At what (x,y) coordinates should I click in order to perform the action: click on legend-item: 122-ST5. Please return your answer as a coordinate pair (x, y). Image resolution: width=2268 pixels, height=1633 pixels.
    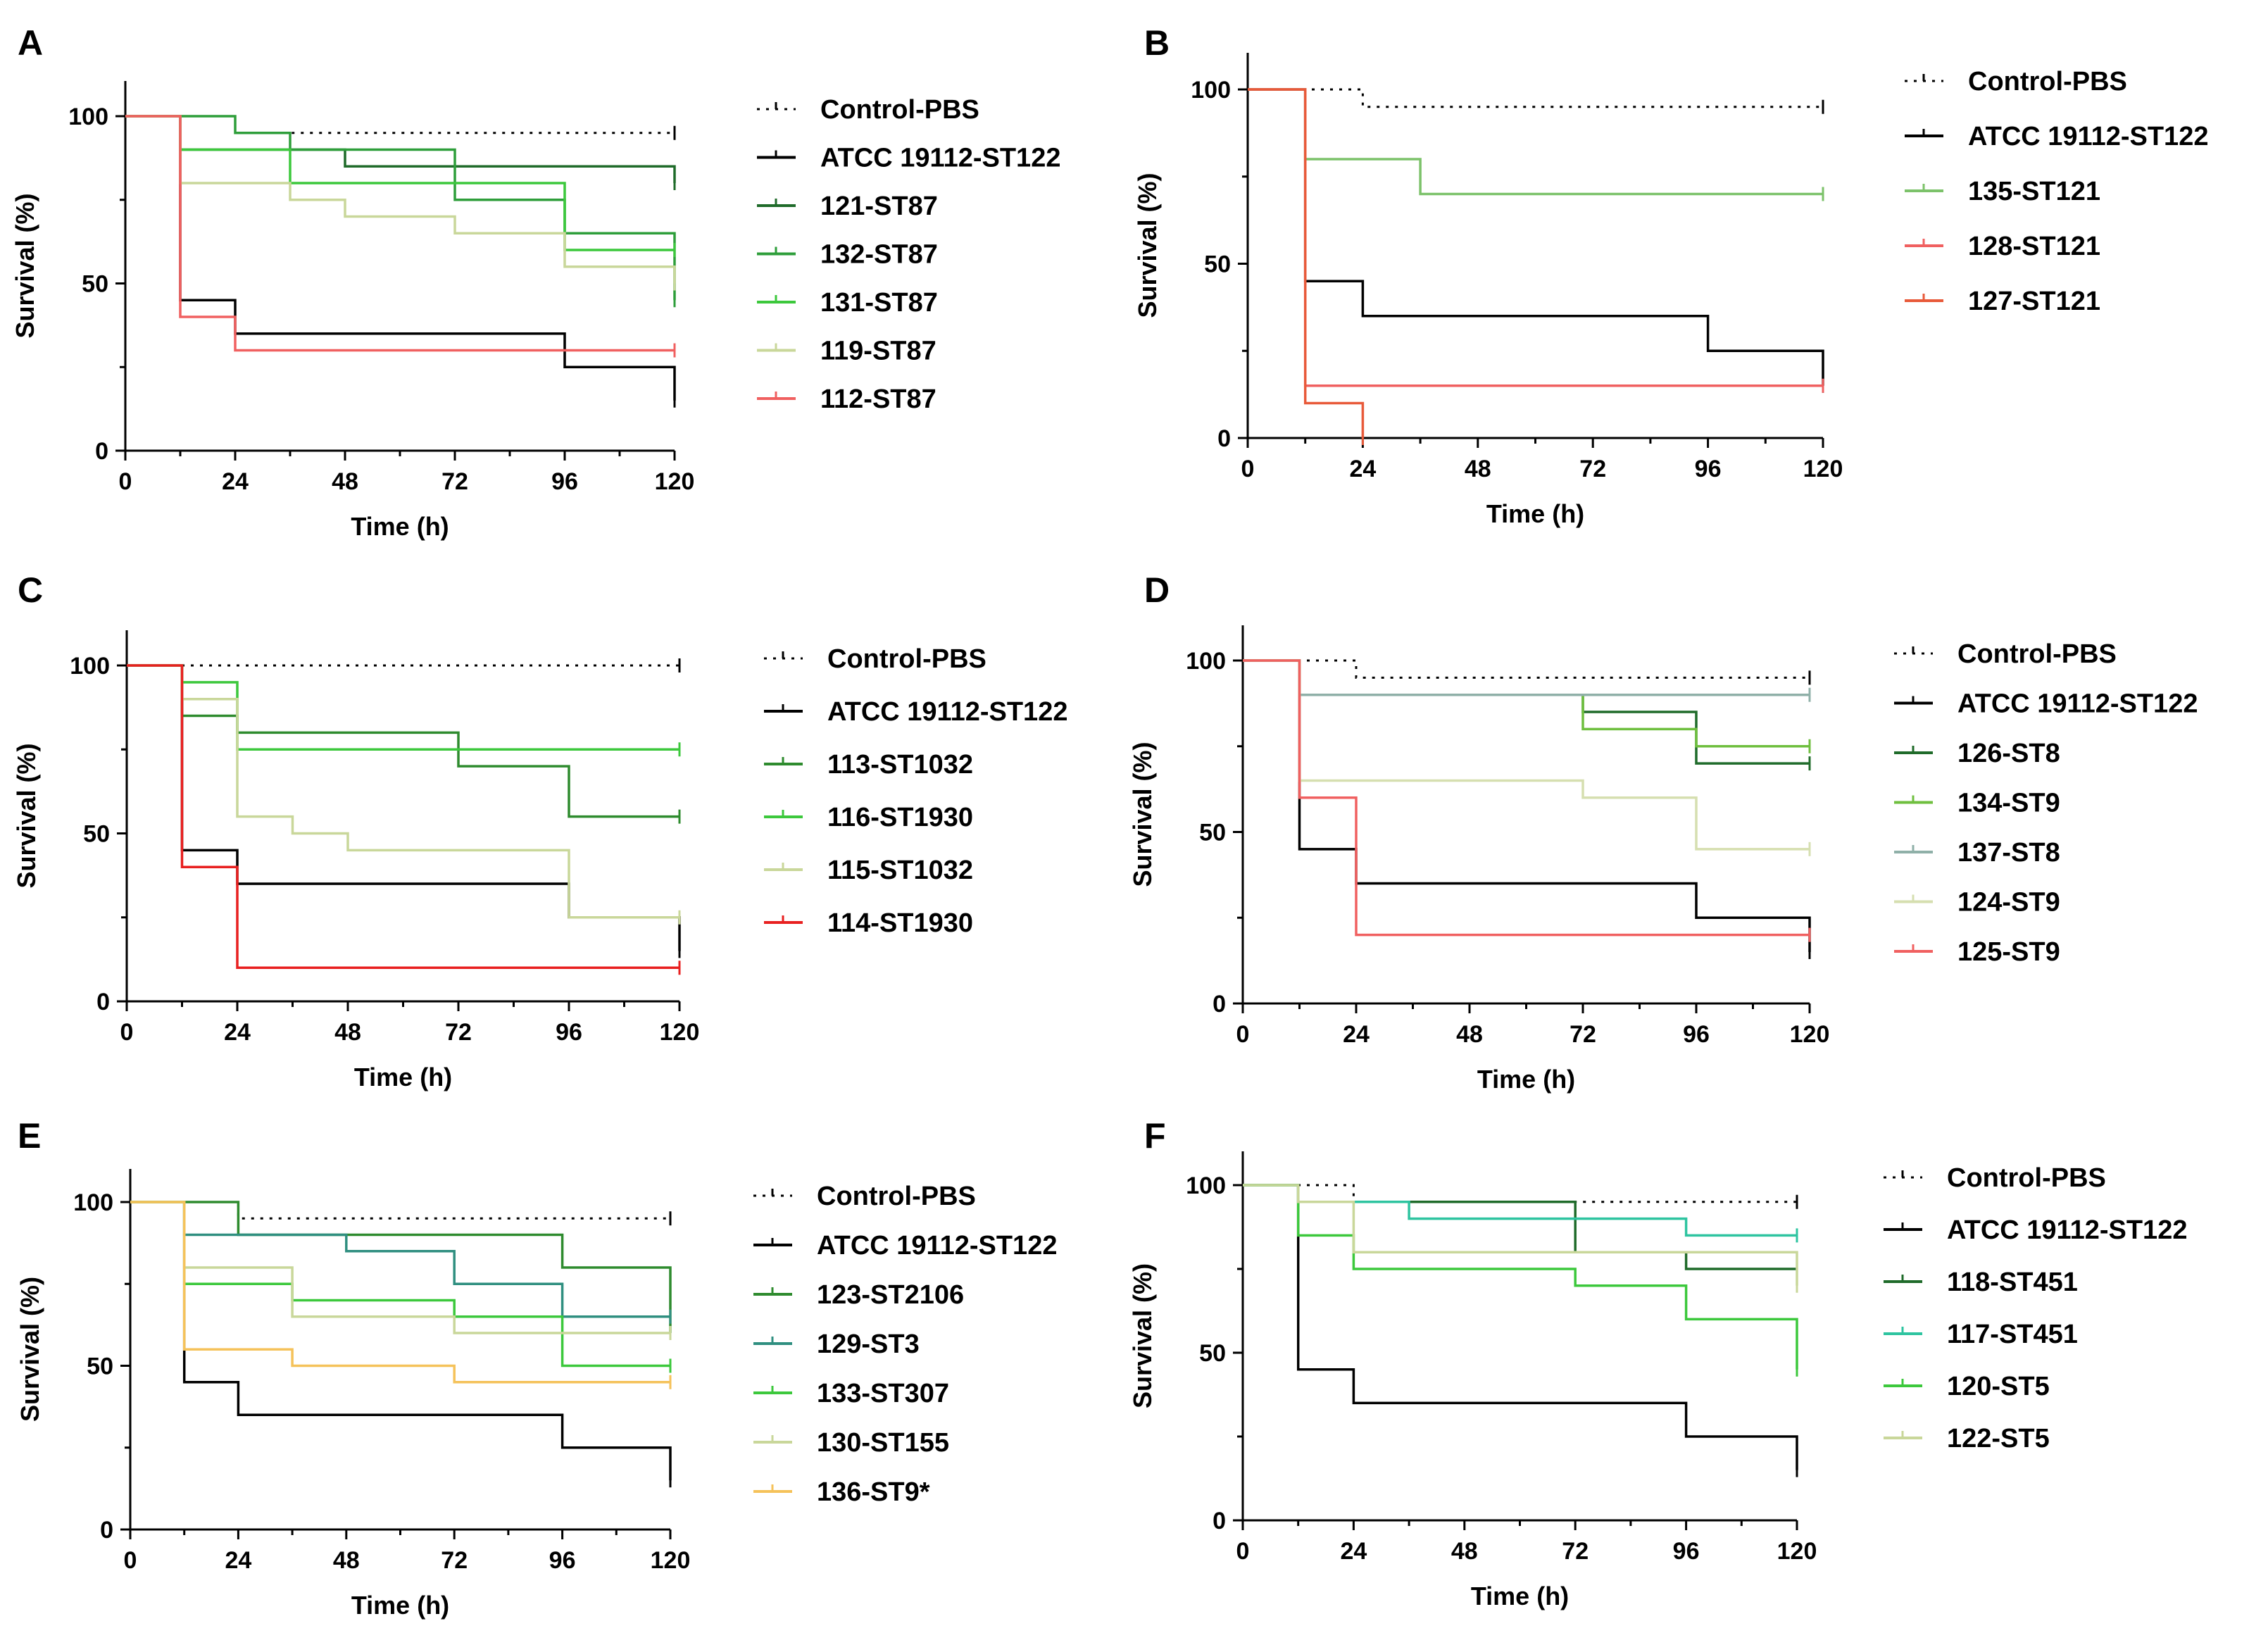
    Looking at the image, I should click on (1967, 1438).